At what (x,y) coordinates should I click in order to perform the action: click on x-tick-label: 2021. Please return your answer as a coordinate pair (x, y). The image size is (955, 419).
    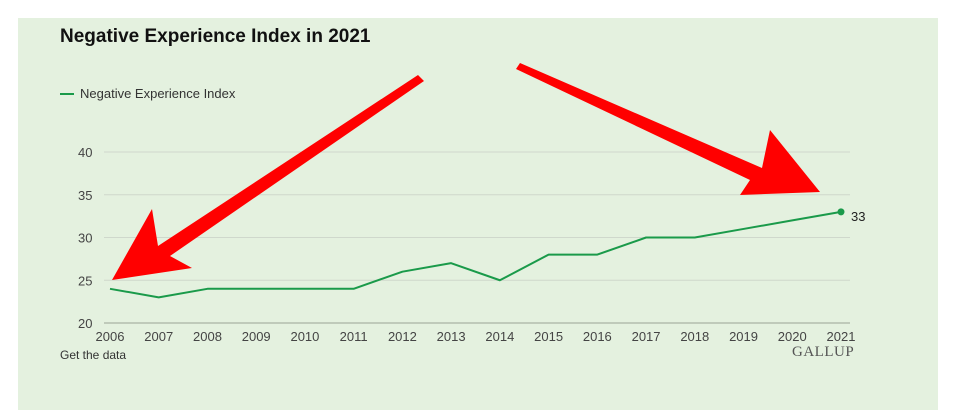
    Looking at the image, I should click on (841, 336).